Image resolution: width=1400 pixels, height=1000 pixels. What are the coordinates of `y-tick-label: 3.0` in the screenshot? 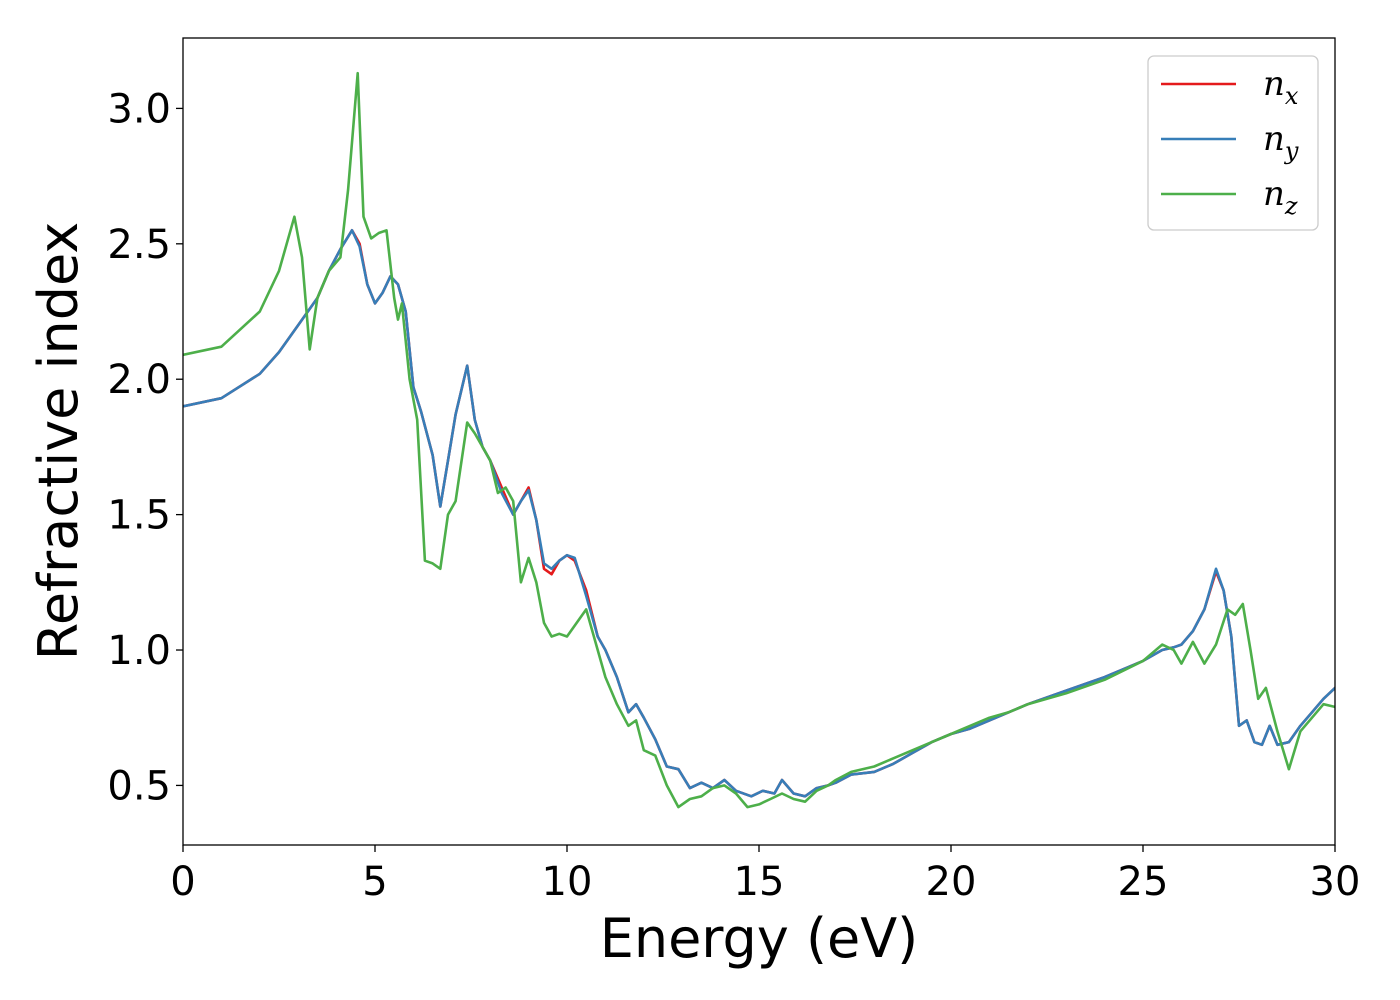 It's located at (139, 109).